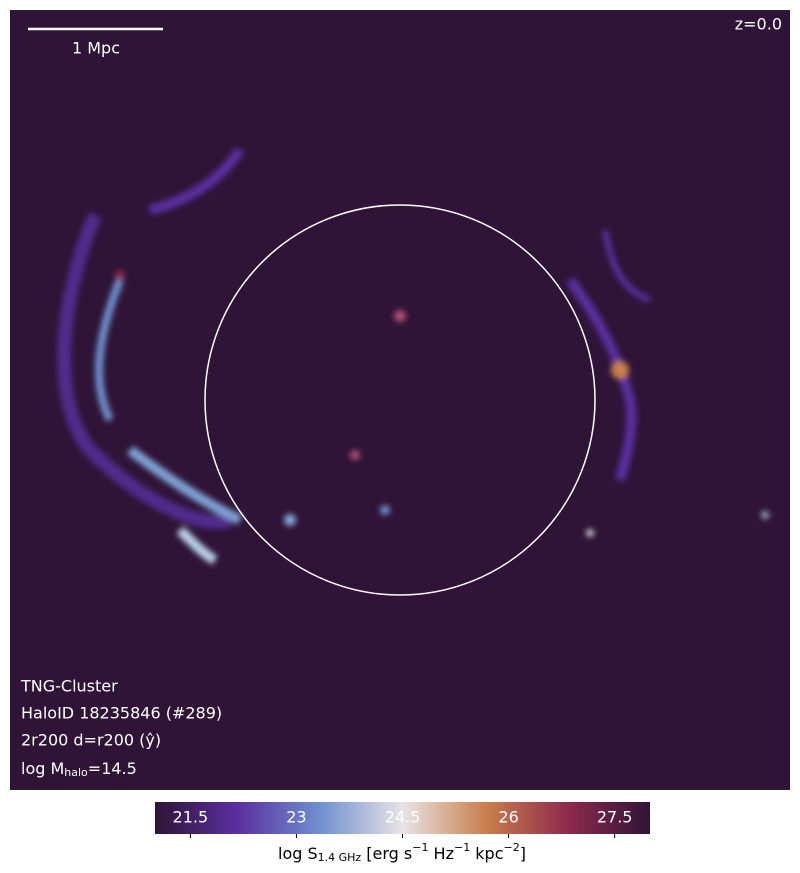 The height and width of the screenshot is (873, 800). What do you see at coordinates (191, 817) in the screenshot?
I see `colorbar-tick-label: 21.5` at bounding box center [191, 817].